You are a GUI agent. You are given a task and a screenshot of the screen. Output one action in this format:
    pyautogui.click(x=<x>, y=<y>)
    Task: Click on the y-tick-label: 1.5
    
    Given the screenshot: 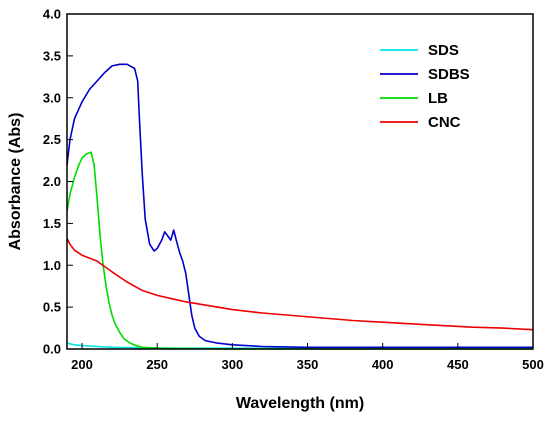 What is the action you would take?
    pyautogui.click(x=52, y=223)
    